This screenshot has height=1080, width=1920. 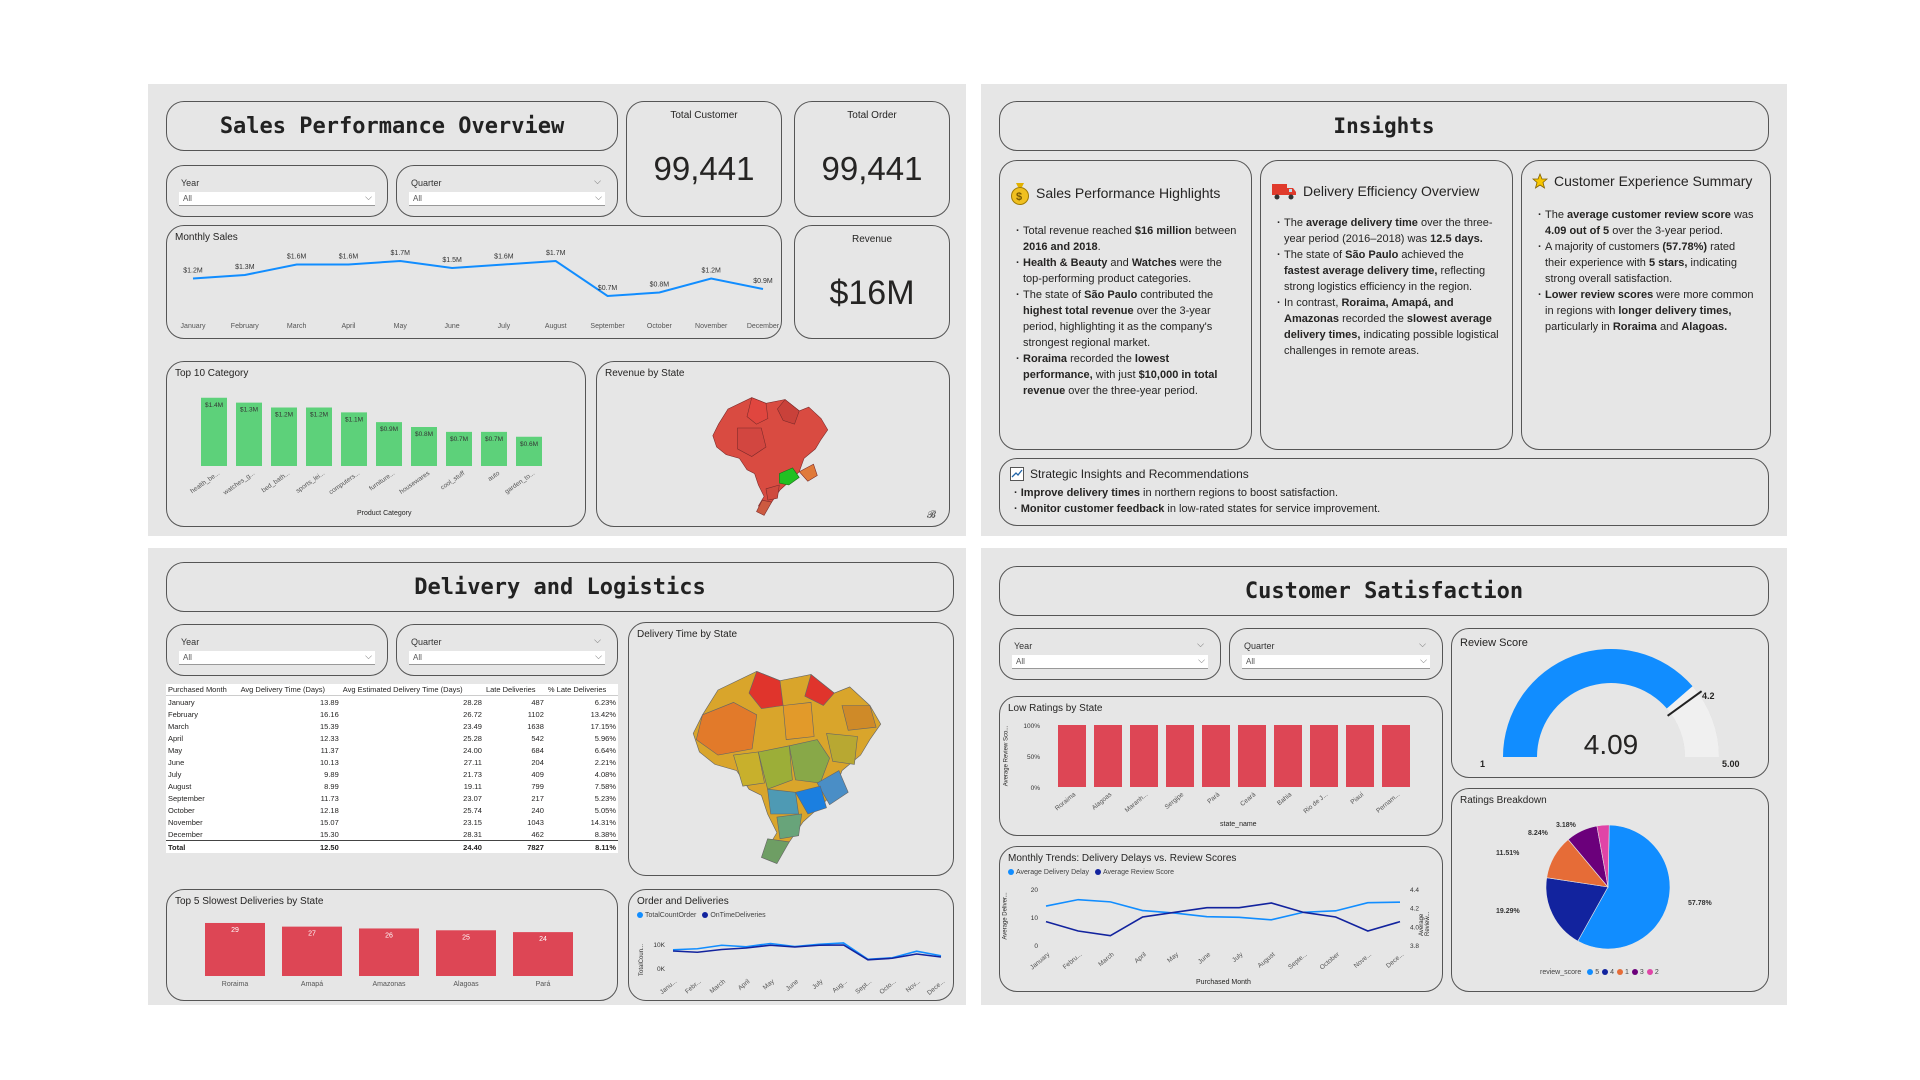 What do you see at coordinates (249, 901) in the screenshot?
I see `chart-title: Top 5 Slowest Deliveries by State` at bounding box center [249, 901].